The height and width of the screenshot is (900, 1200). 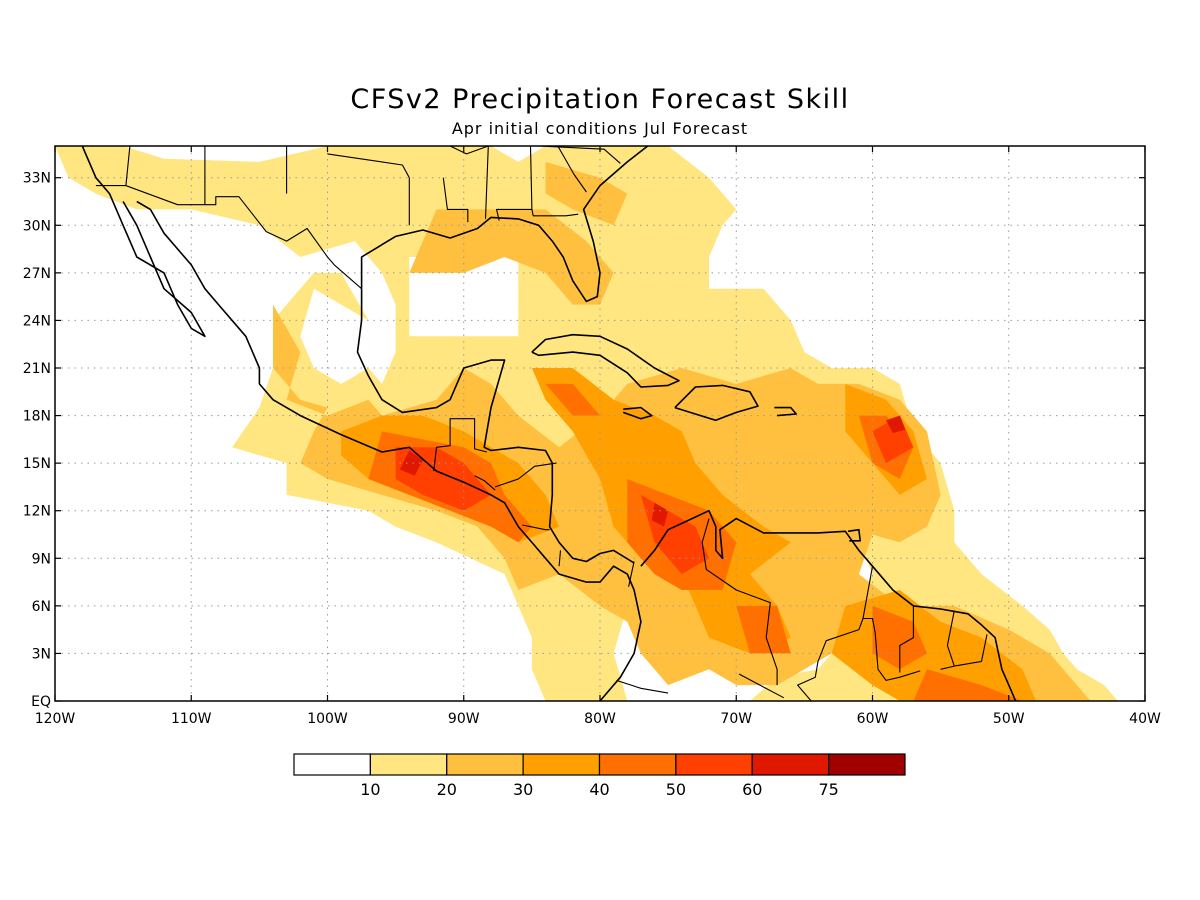 I want to click on y-tick-label-4: 12N, so click(x=37, y=512).